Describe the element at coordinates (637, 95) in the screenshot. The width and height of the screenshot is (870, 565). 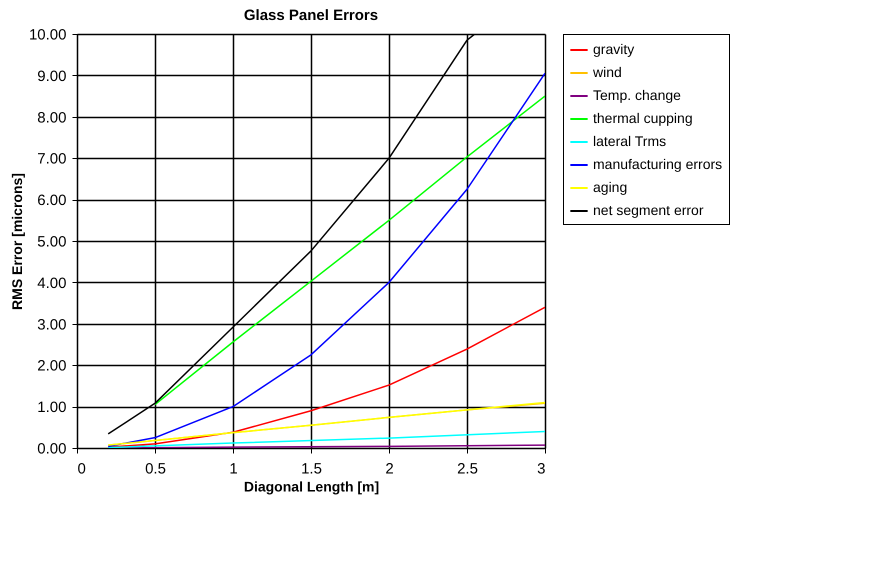
I see `legend-label: Temp. change` at that location.